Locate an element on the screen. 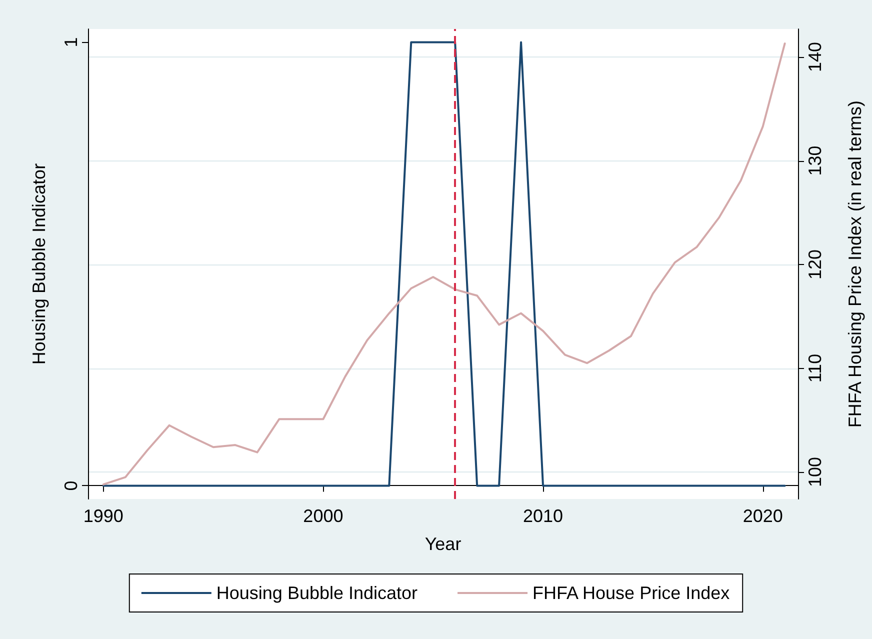 The image size is (872, 639). y2-tick-label: 130 is located at coordinates (815, 161).